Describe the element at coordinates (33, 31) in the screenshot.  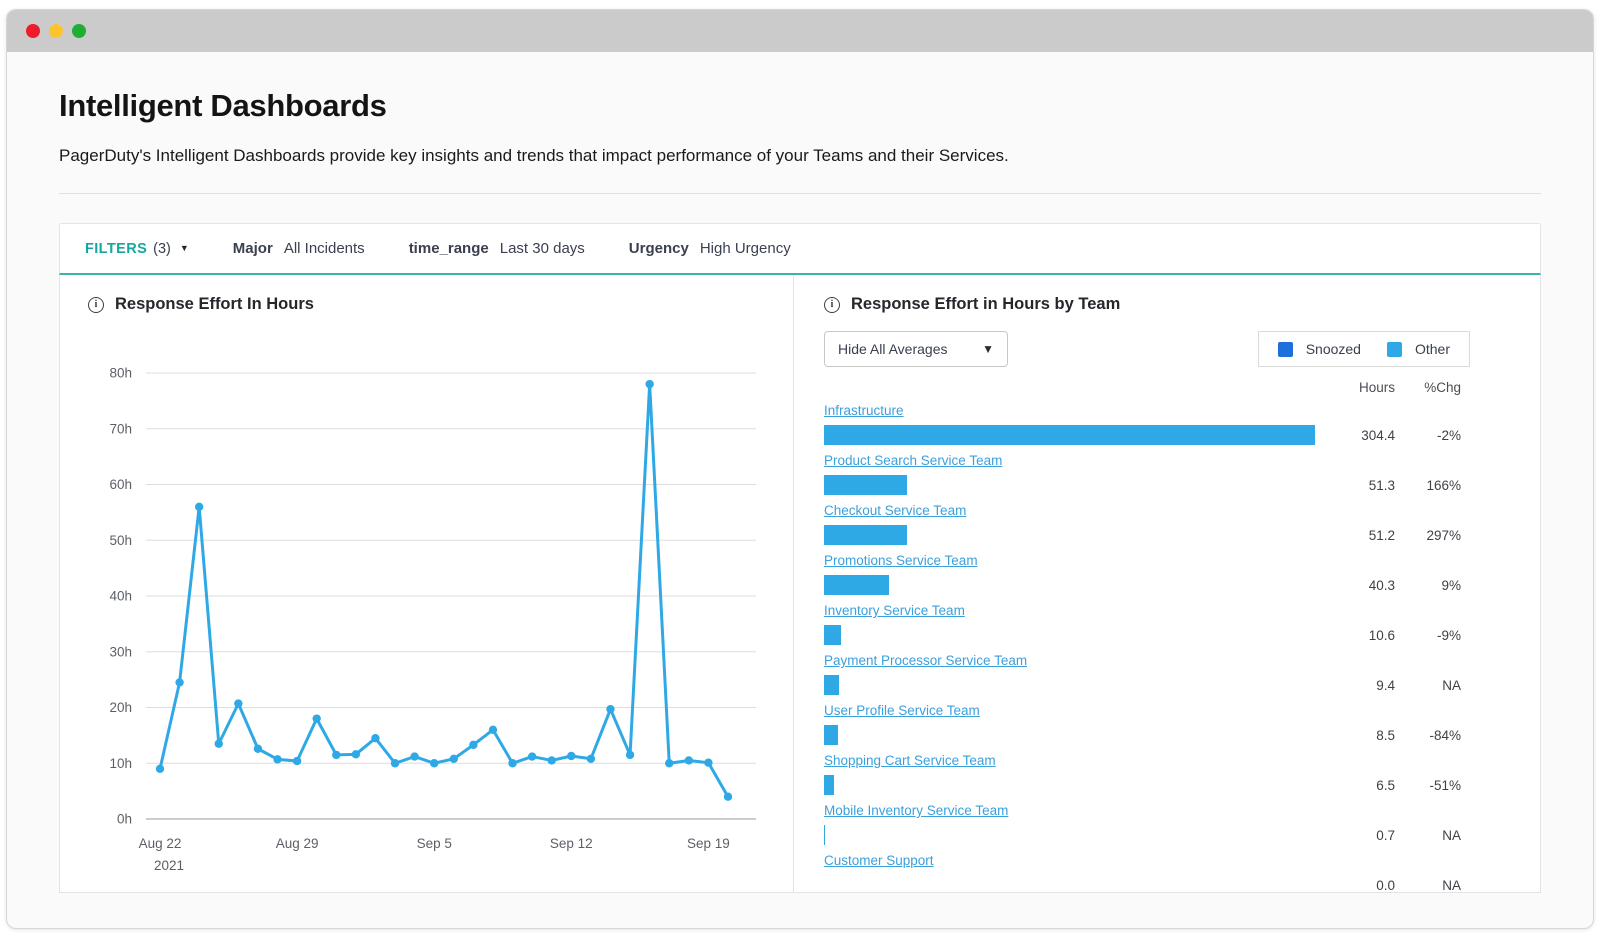
I see `window-close-button` at that location.